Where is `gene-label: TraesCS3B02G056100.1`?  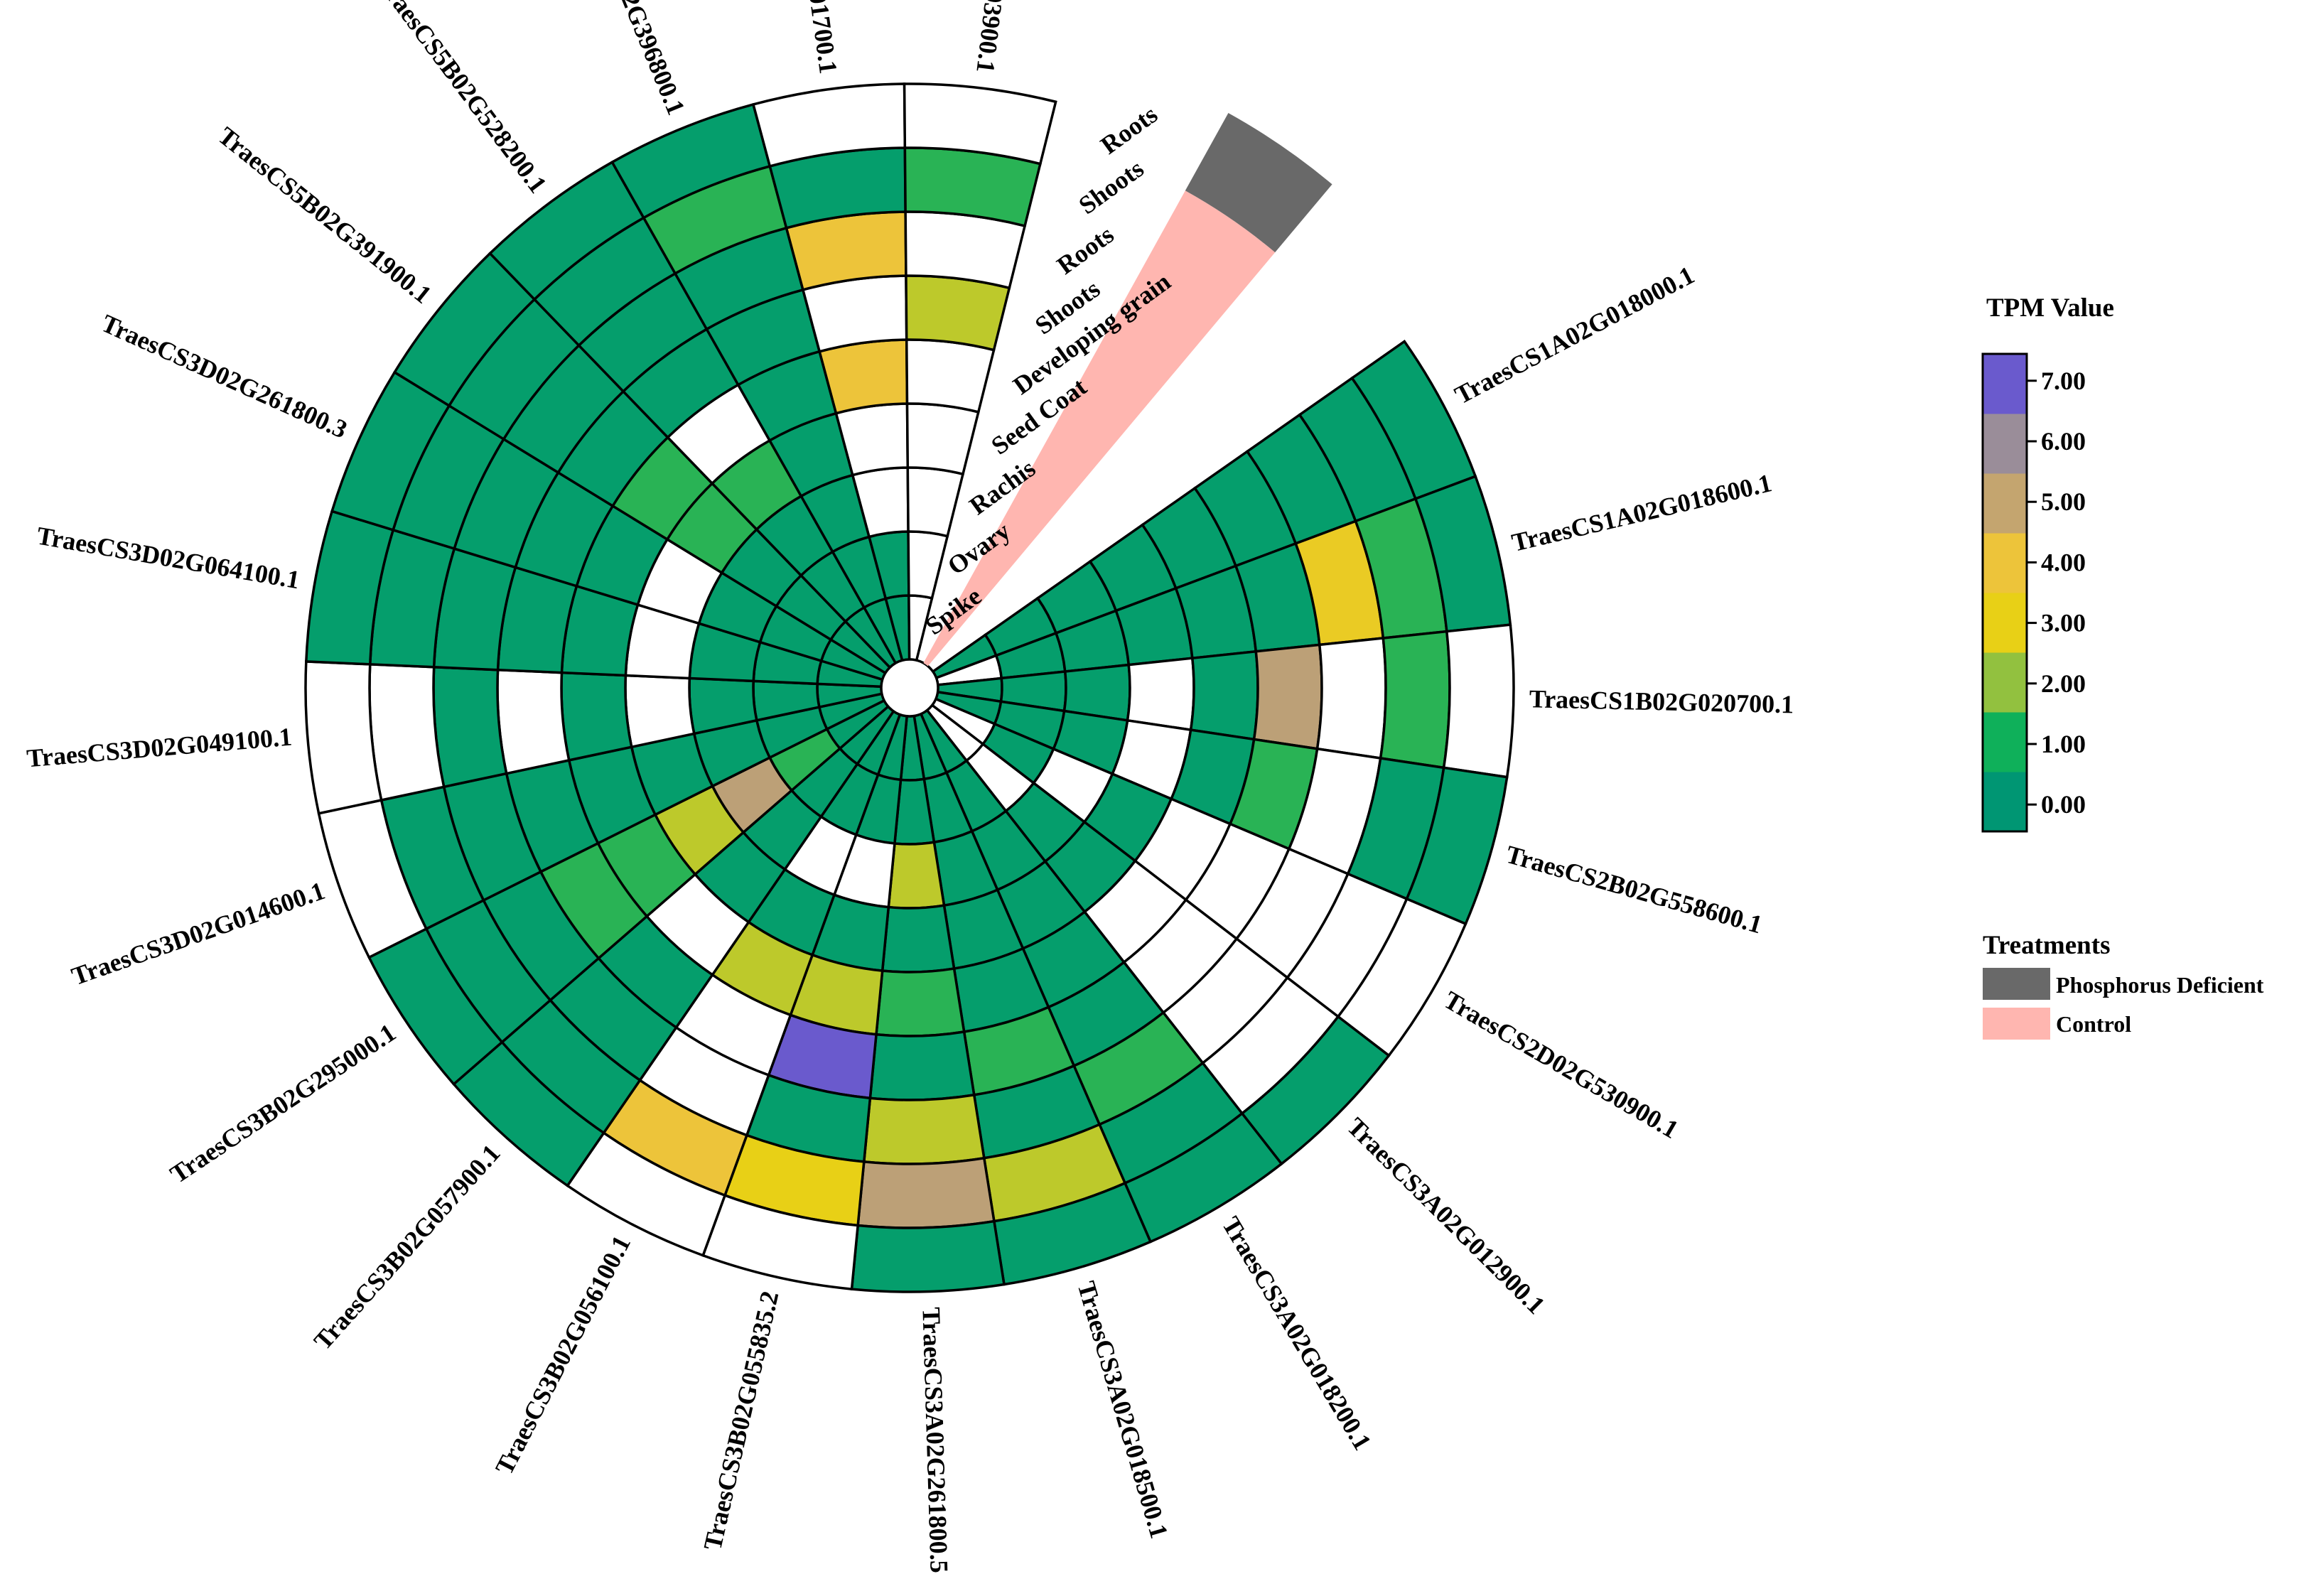 gene-label: TraesCS3B02G056100.1 is located at coordinates (563, 1355).